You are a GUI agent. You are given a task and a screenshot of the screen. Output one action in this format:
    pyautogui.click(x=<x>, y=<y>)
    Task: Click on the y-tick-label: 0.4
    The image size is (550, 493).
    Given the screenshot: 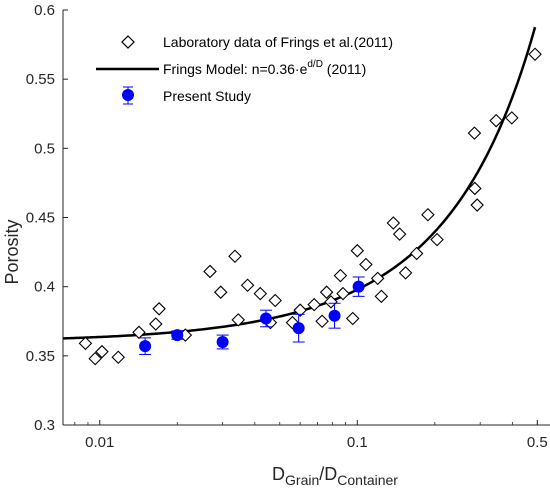 What is the action you would take?
    pyautogui.click(x=44, y=287)
    